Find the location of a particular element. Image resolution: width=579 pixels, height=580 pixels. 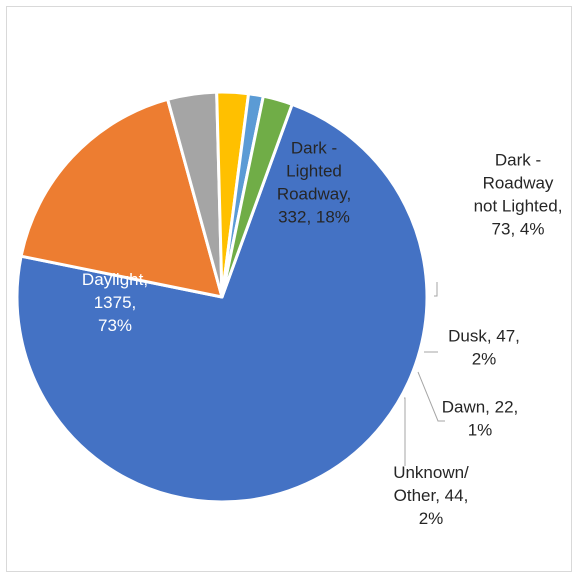

data-label-line: 1% is located at coordinates (480, 430).